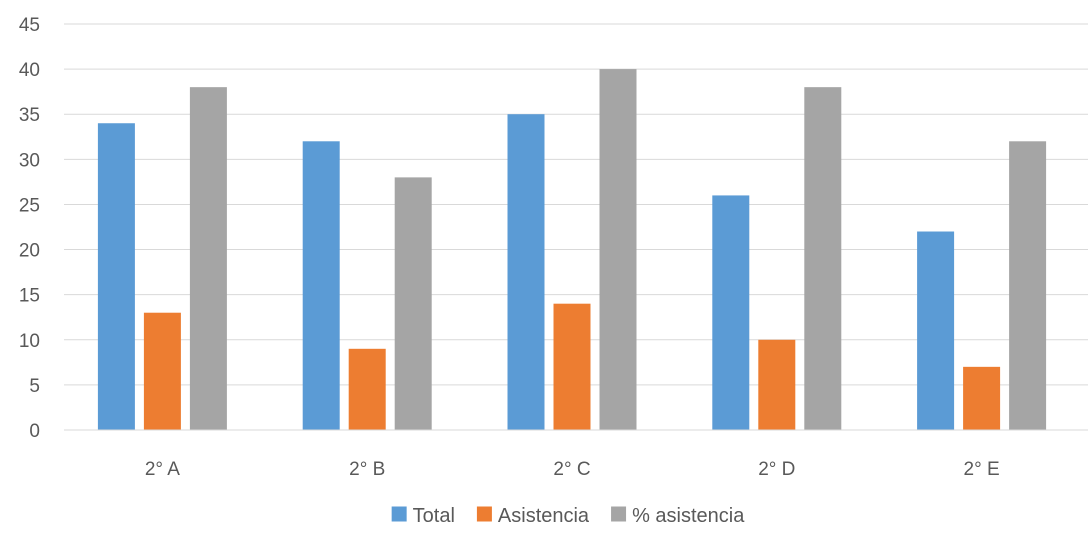  What do you see at coordinates (367, 469) in the screenshot?
I see `x-tick-label: 2° B` at bounding box center [367, 469].